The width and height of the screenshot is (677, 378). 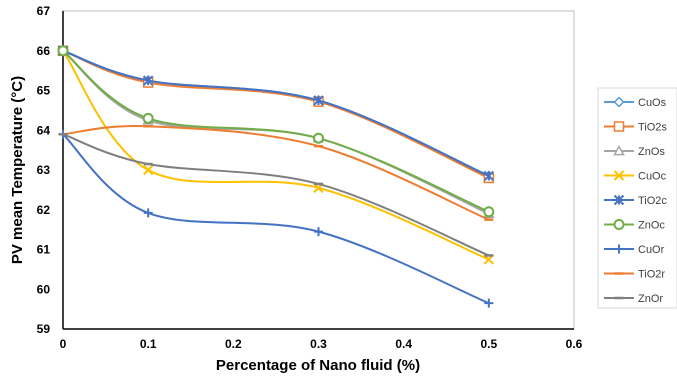 What do you see at coordinates (44, 170) in the screenshot?
I see `y-tick-label: 63` at bounding box center [44, 170].